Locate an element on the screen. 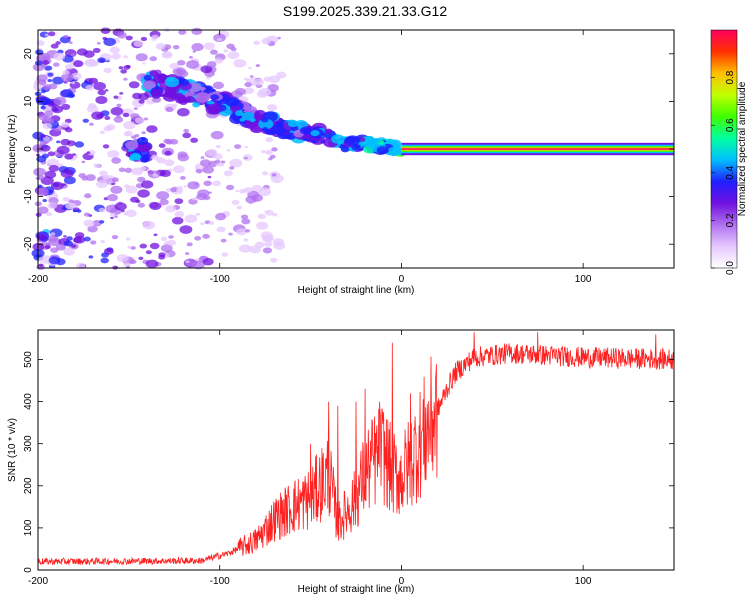  spectrogram-carrier-band is located at coordinates (537, 149).